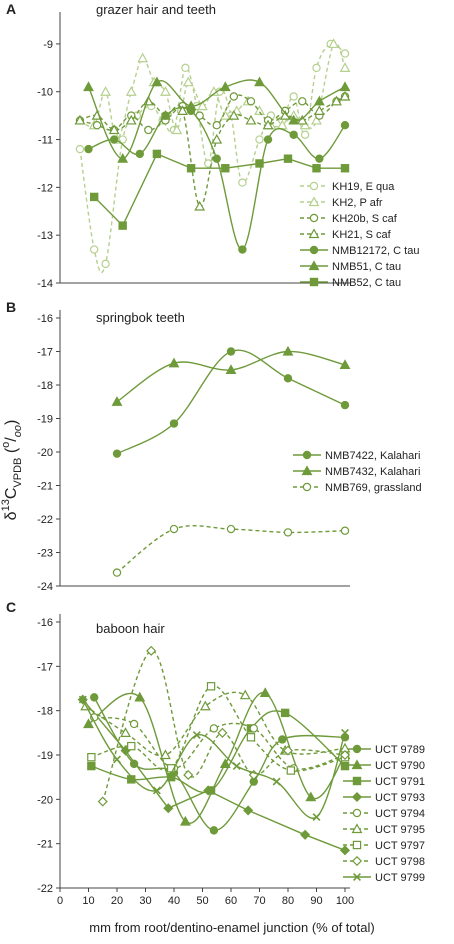 The height and width of the screenshot is (944, 454). What do you see at coordinates (362, 235) in the screenshot?
I see `legend-label: KH21, S caf` at bounding box center [362, 235].